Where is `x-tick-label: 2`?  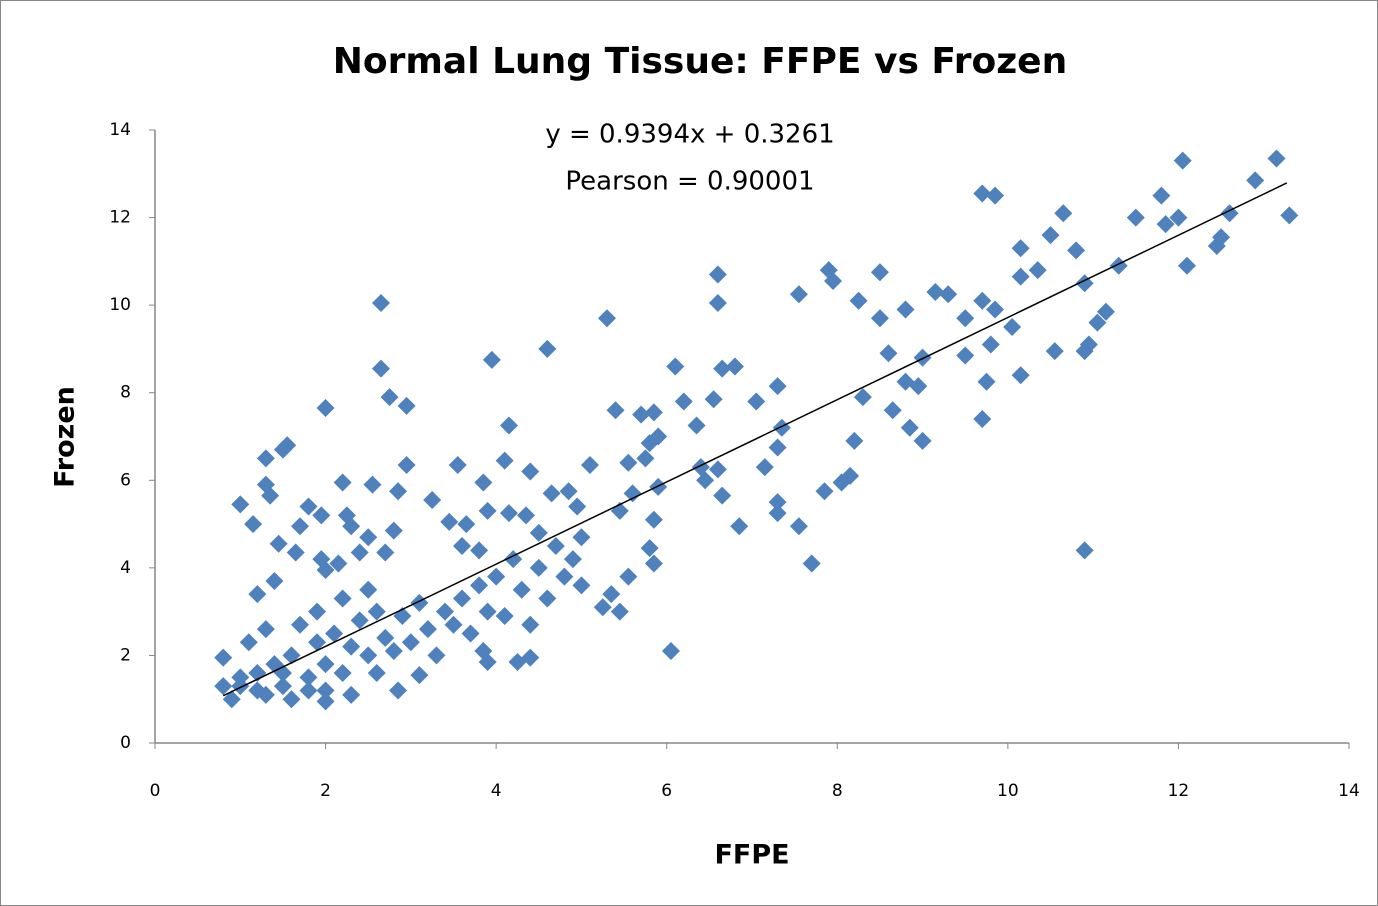
x-tick-label: 2 is located at coordinates (325, 791).